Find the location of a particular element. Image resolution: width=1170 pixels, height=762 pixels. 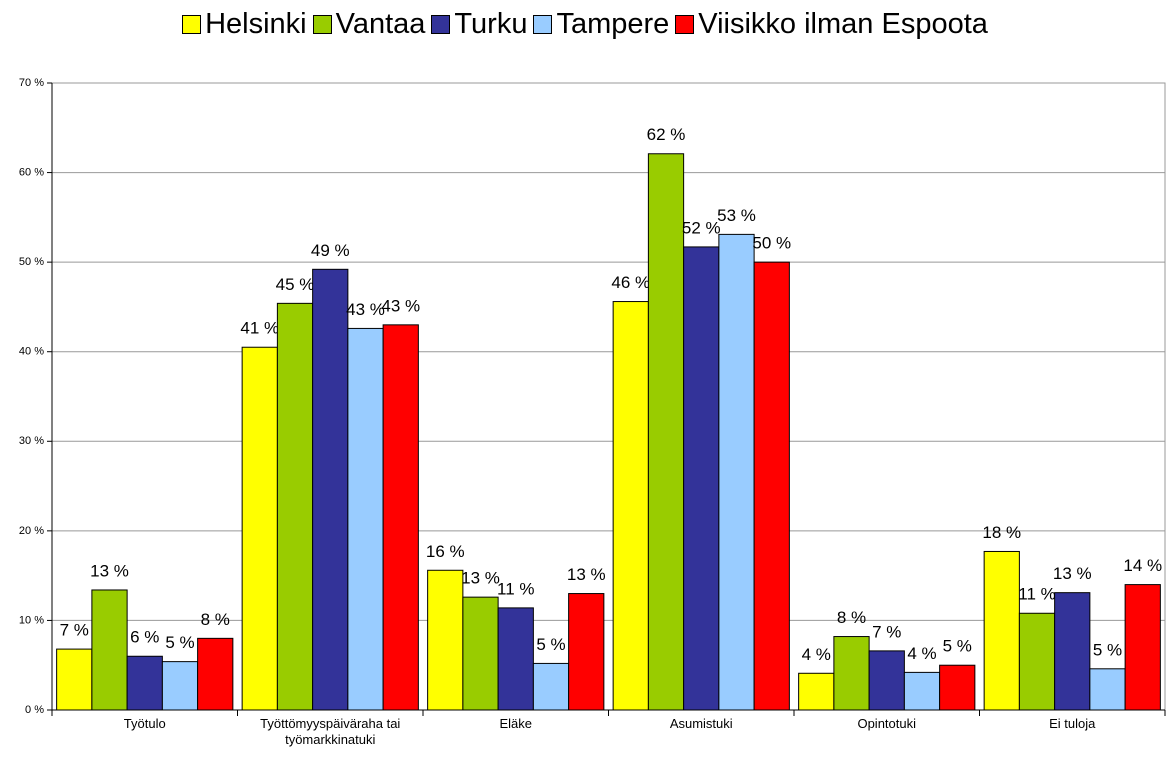

data-label: 41 % is located at coordinates (259, 328).